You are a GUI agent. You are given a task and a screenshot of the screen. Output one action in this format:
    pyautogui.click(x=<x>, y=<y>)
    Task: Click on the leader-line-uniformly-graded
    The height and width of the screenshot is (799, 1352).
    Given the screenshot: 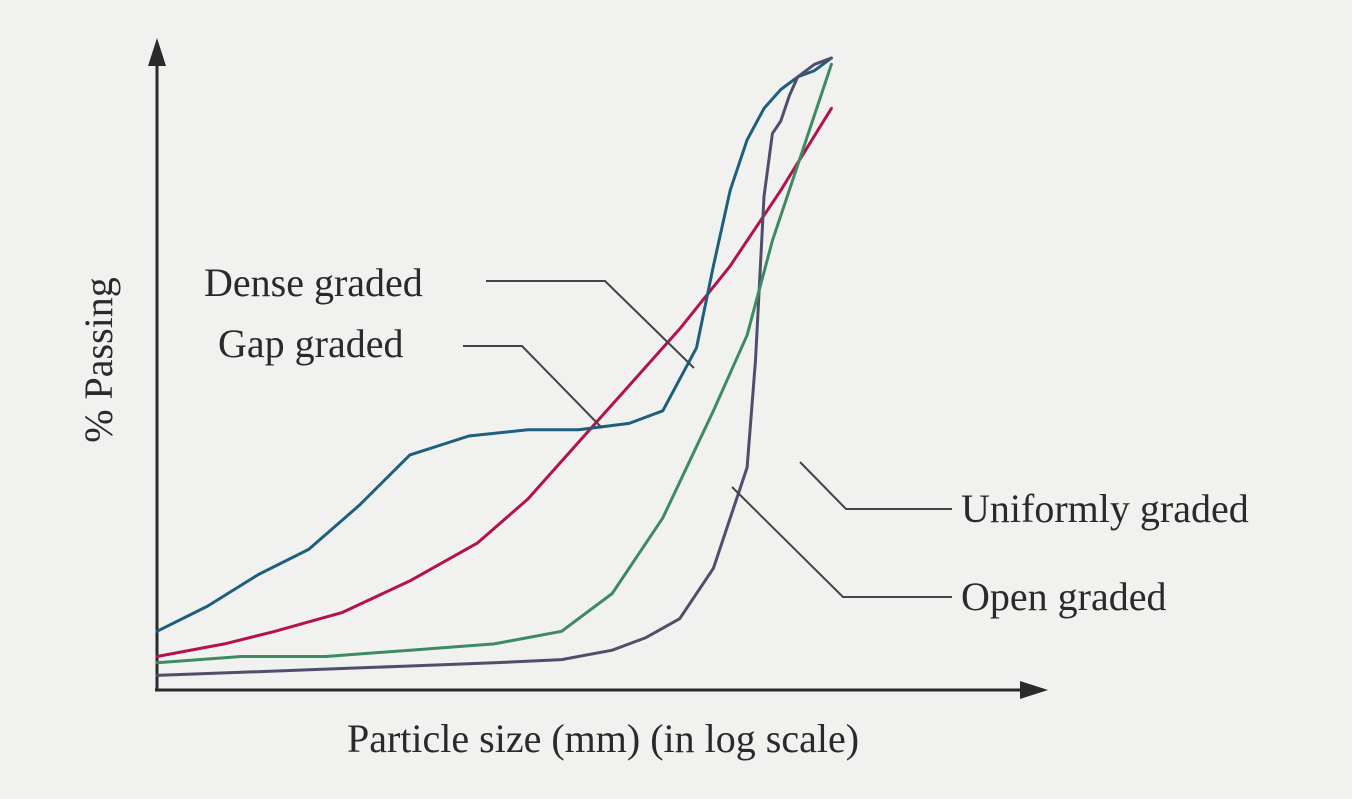 What is the action you would take?
    pyautogui.click(x=875, y=485)
    